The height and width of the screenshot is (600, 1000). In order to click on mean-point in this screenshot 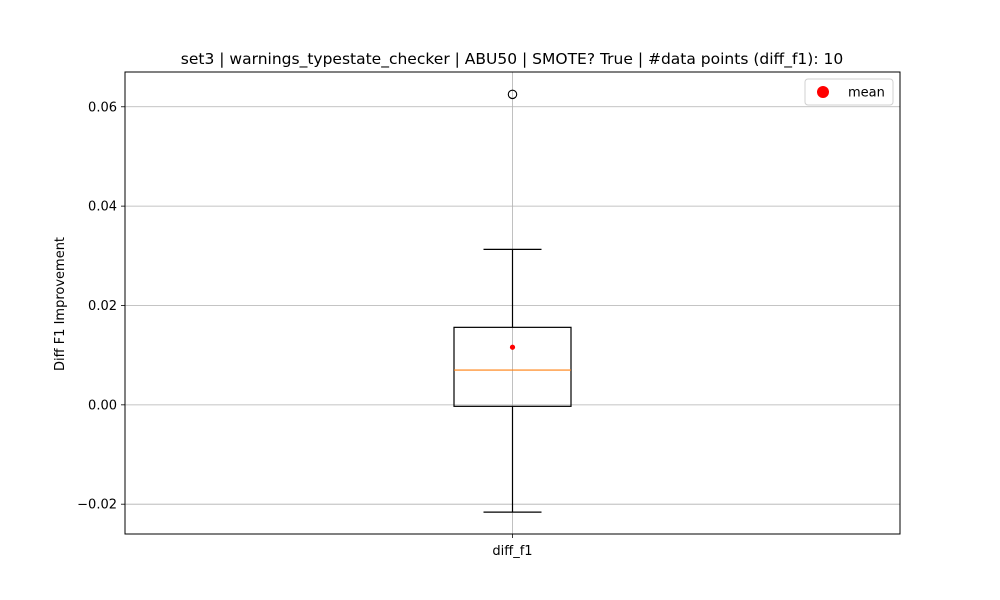, I will do `click(512, 347)`.